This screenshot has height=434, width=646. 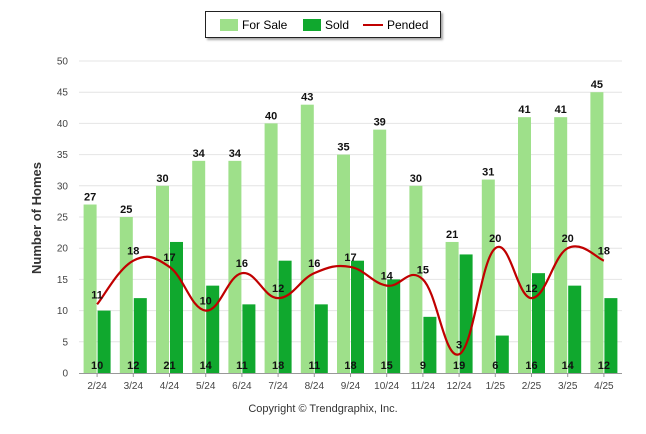 I want to click on data-label-for-sale: 40, so click(x=271, y=116).